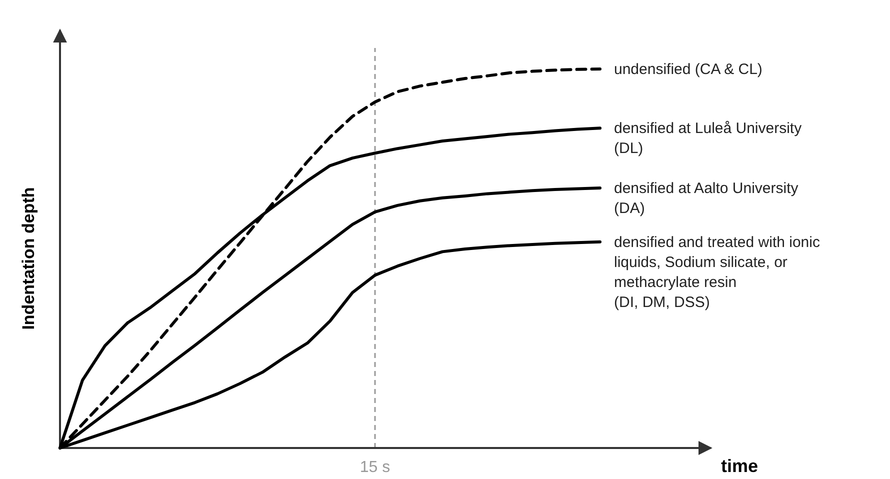 The image size is (890, 479). Describe the element at coordinates (688, 69) in the screenshot. I see `series-label: undensified (CA & CL)` at that location.